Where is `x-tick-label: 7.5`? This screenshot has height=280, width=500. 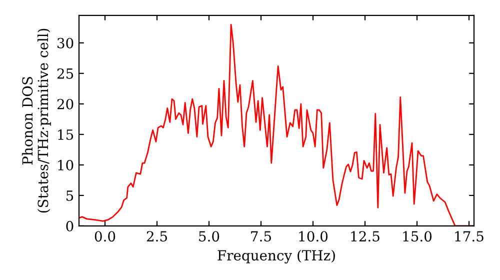
x-tick-label: 7.5 is located at coordinates (261, 236).